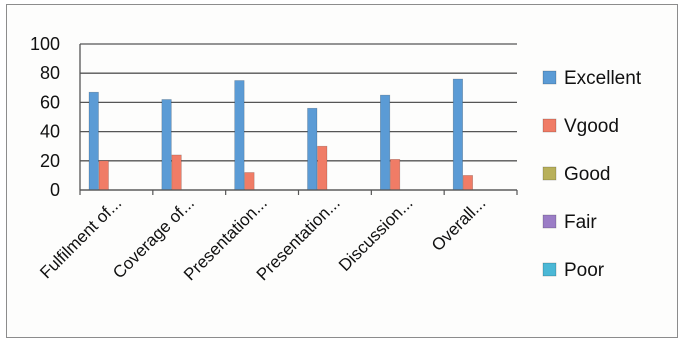 Image resolution: width=685 pixels, height=344 pixels. Describe the element at coordinates (45, 44) in the screenshot. I see `y-tick-label: 100` at that location.